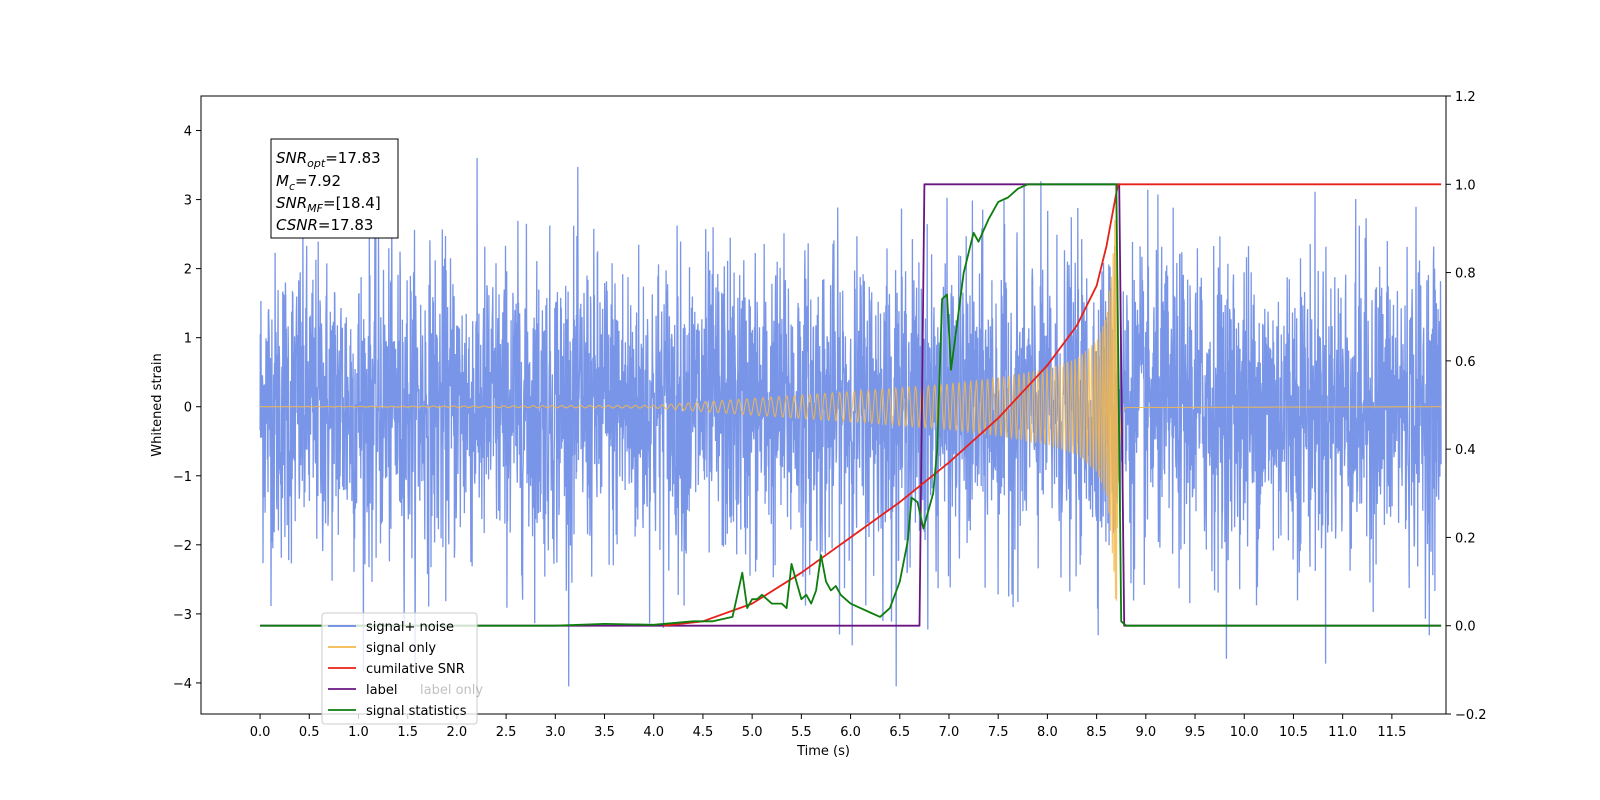 The height and width of the screenshot is (800, 1600). What do you see at coordinates (358, 732) in the screenshot?
I see `x-tick-label: 1.0` at bounding box center [358, 732].